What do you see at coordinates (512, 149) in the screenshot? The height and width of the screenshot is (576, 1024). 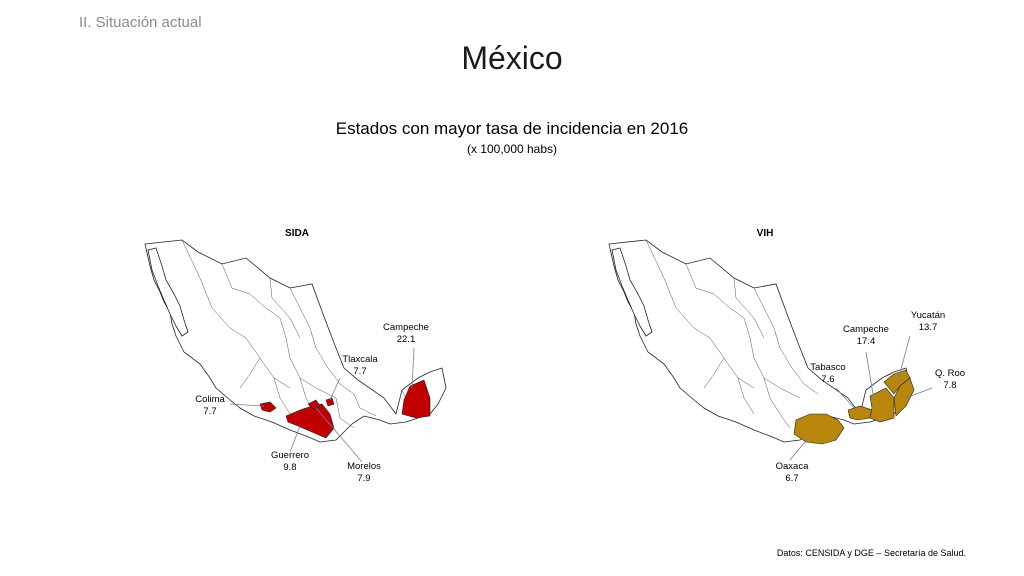 I see `units-label: (x 100,000 habs)` at bounding box center [512, 149].